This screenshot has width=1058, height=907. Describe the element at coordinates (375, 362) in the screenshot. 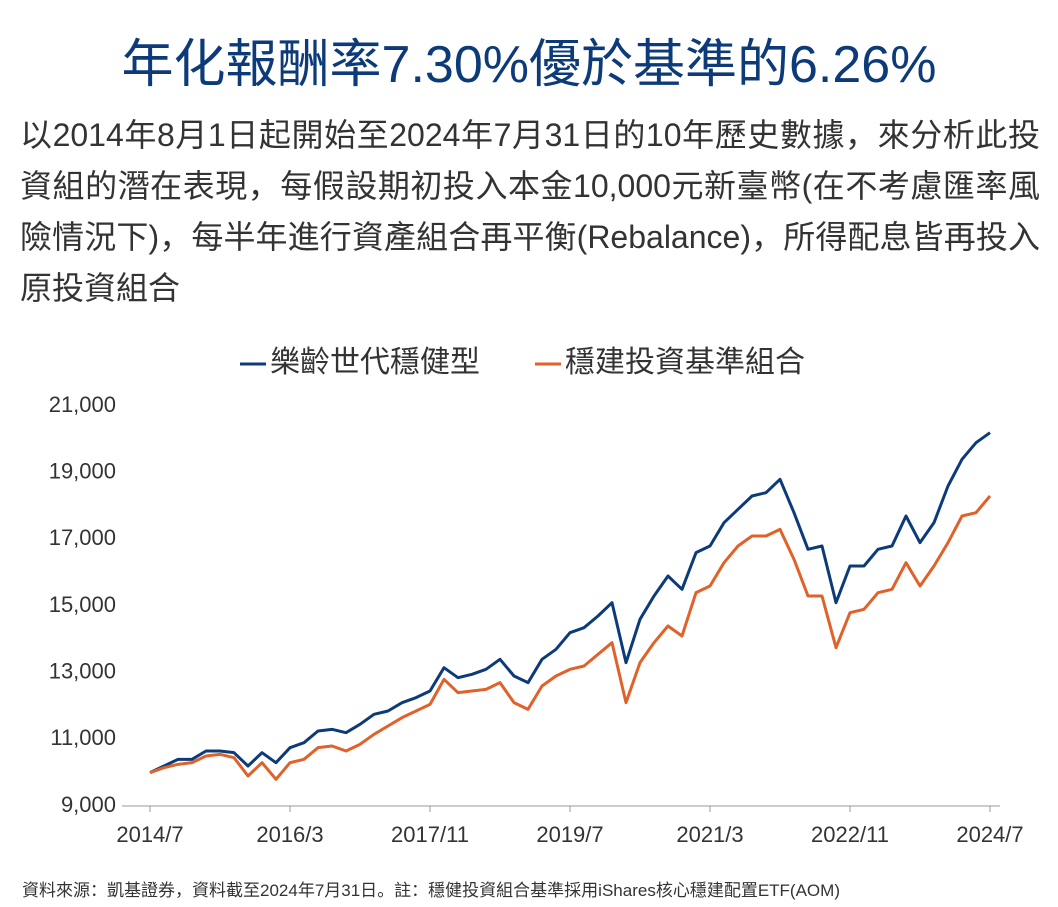

I see `legend-label: 樂齡世代穩健型` at that location.